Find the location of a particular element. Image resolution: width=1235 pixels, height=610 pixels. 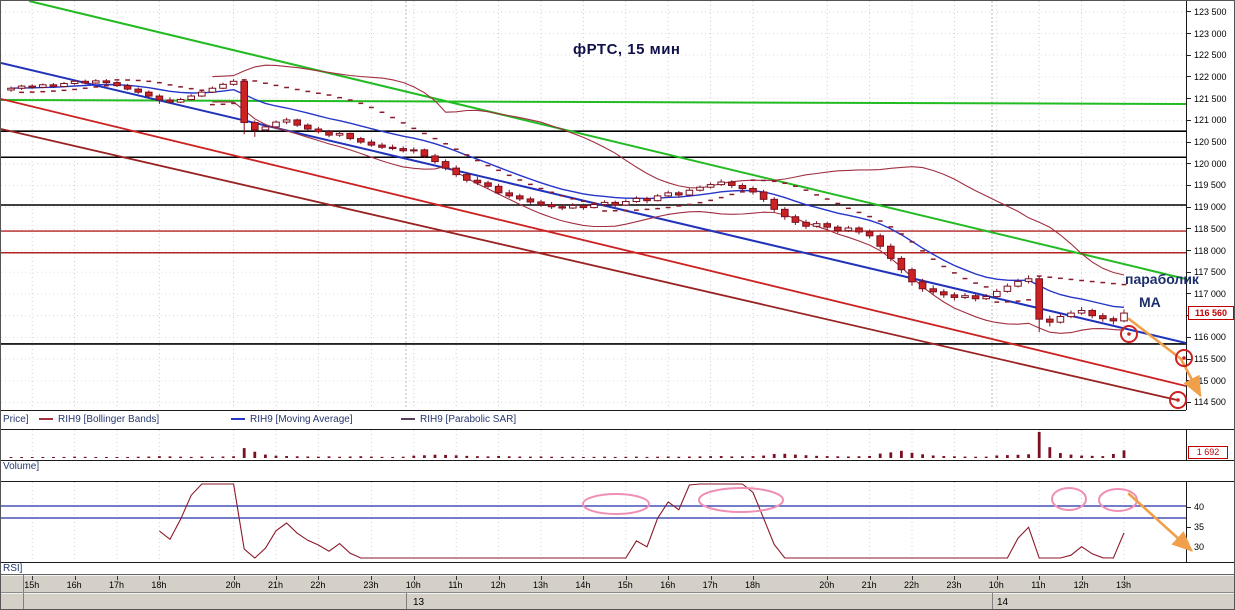

volume-plot-svg is located at coordinates (593, 444).